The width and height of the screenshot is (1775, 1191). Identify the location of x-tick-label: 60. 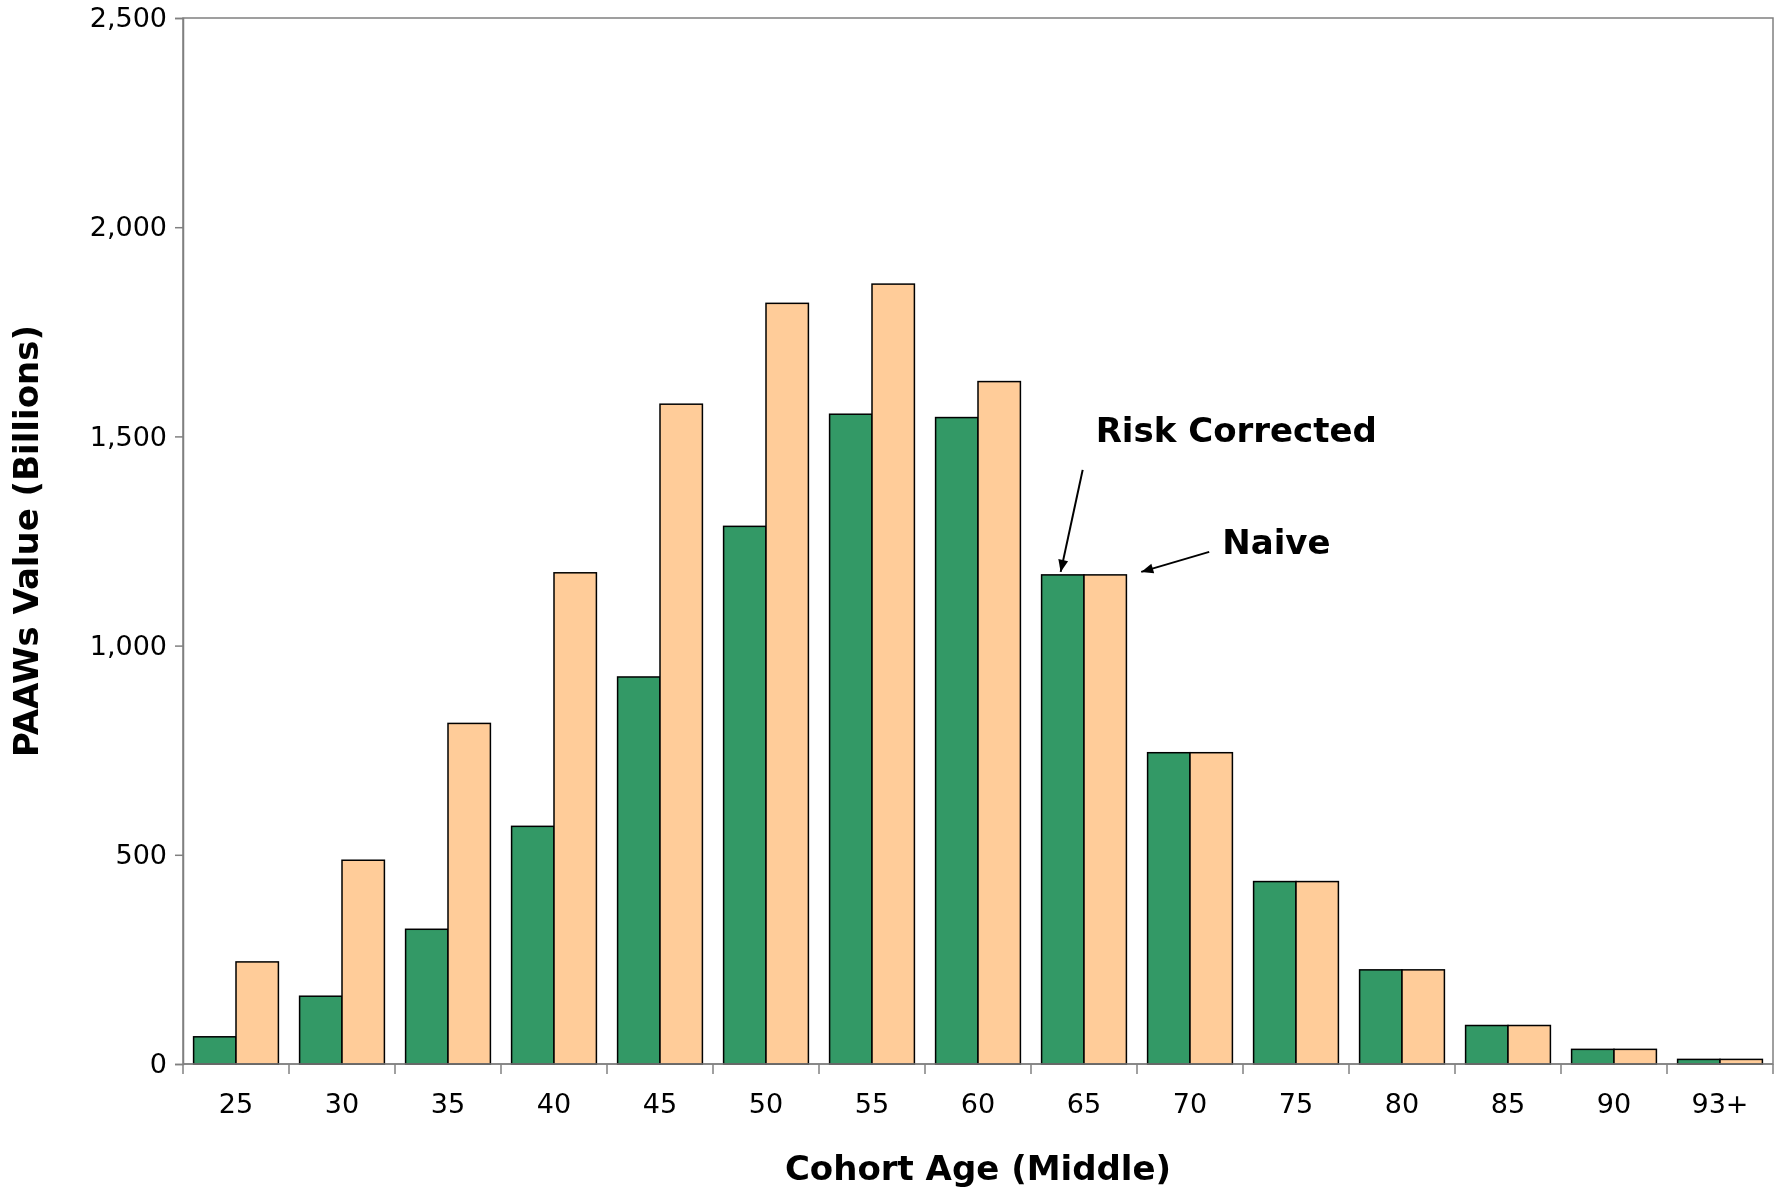
(978, 1104).